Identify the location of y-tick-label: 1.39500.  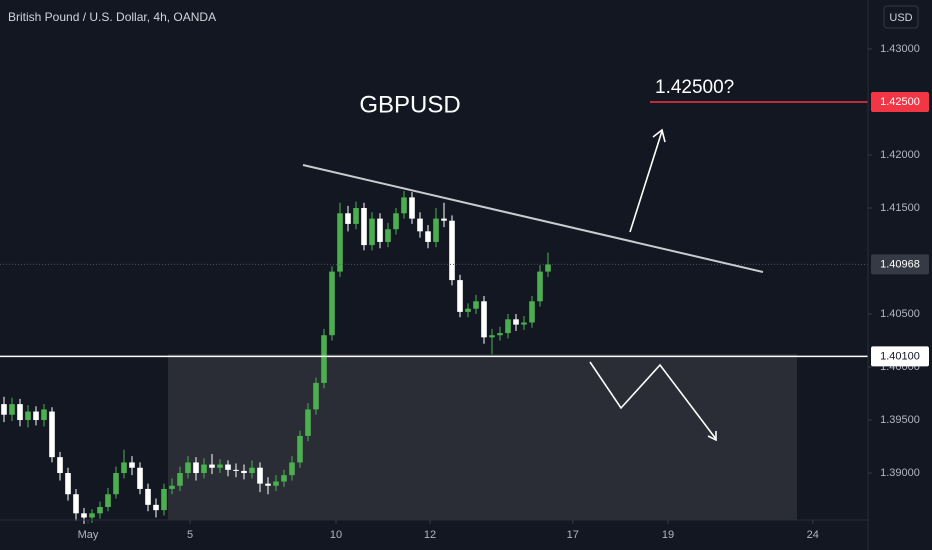
(900, 420).